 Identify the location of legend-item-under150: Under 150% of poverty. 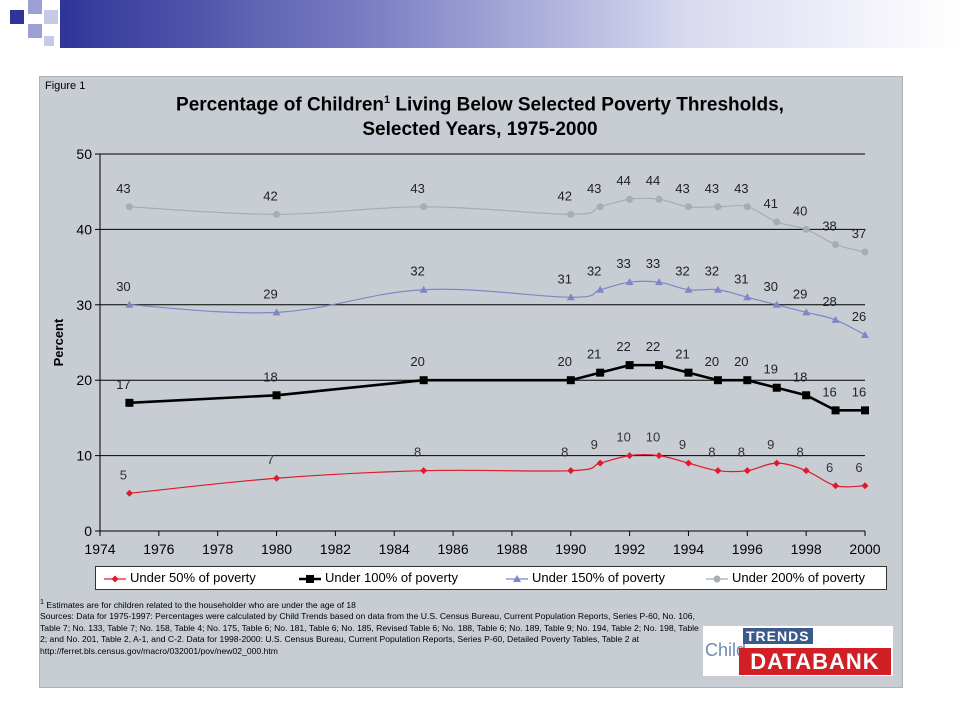
(585, 577).